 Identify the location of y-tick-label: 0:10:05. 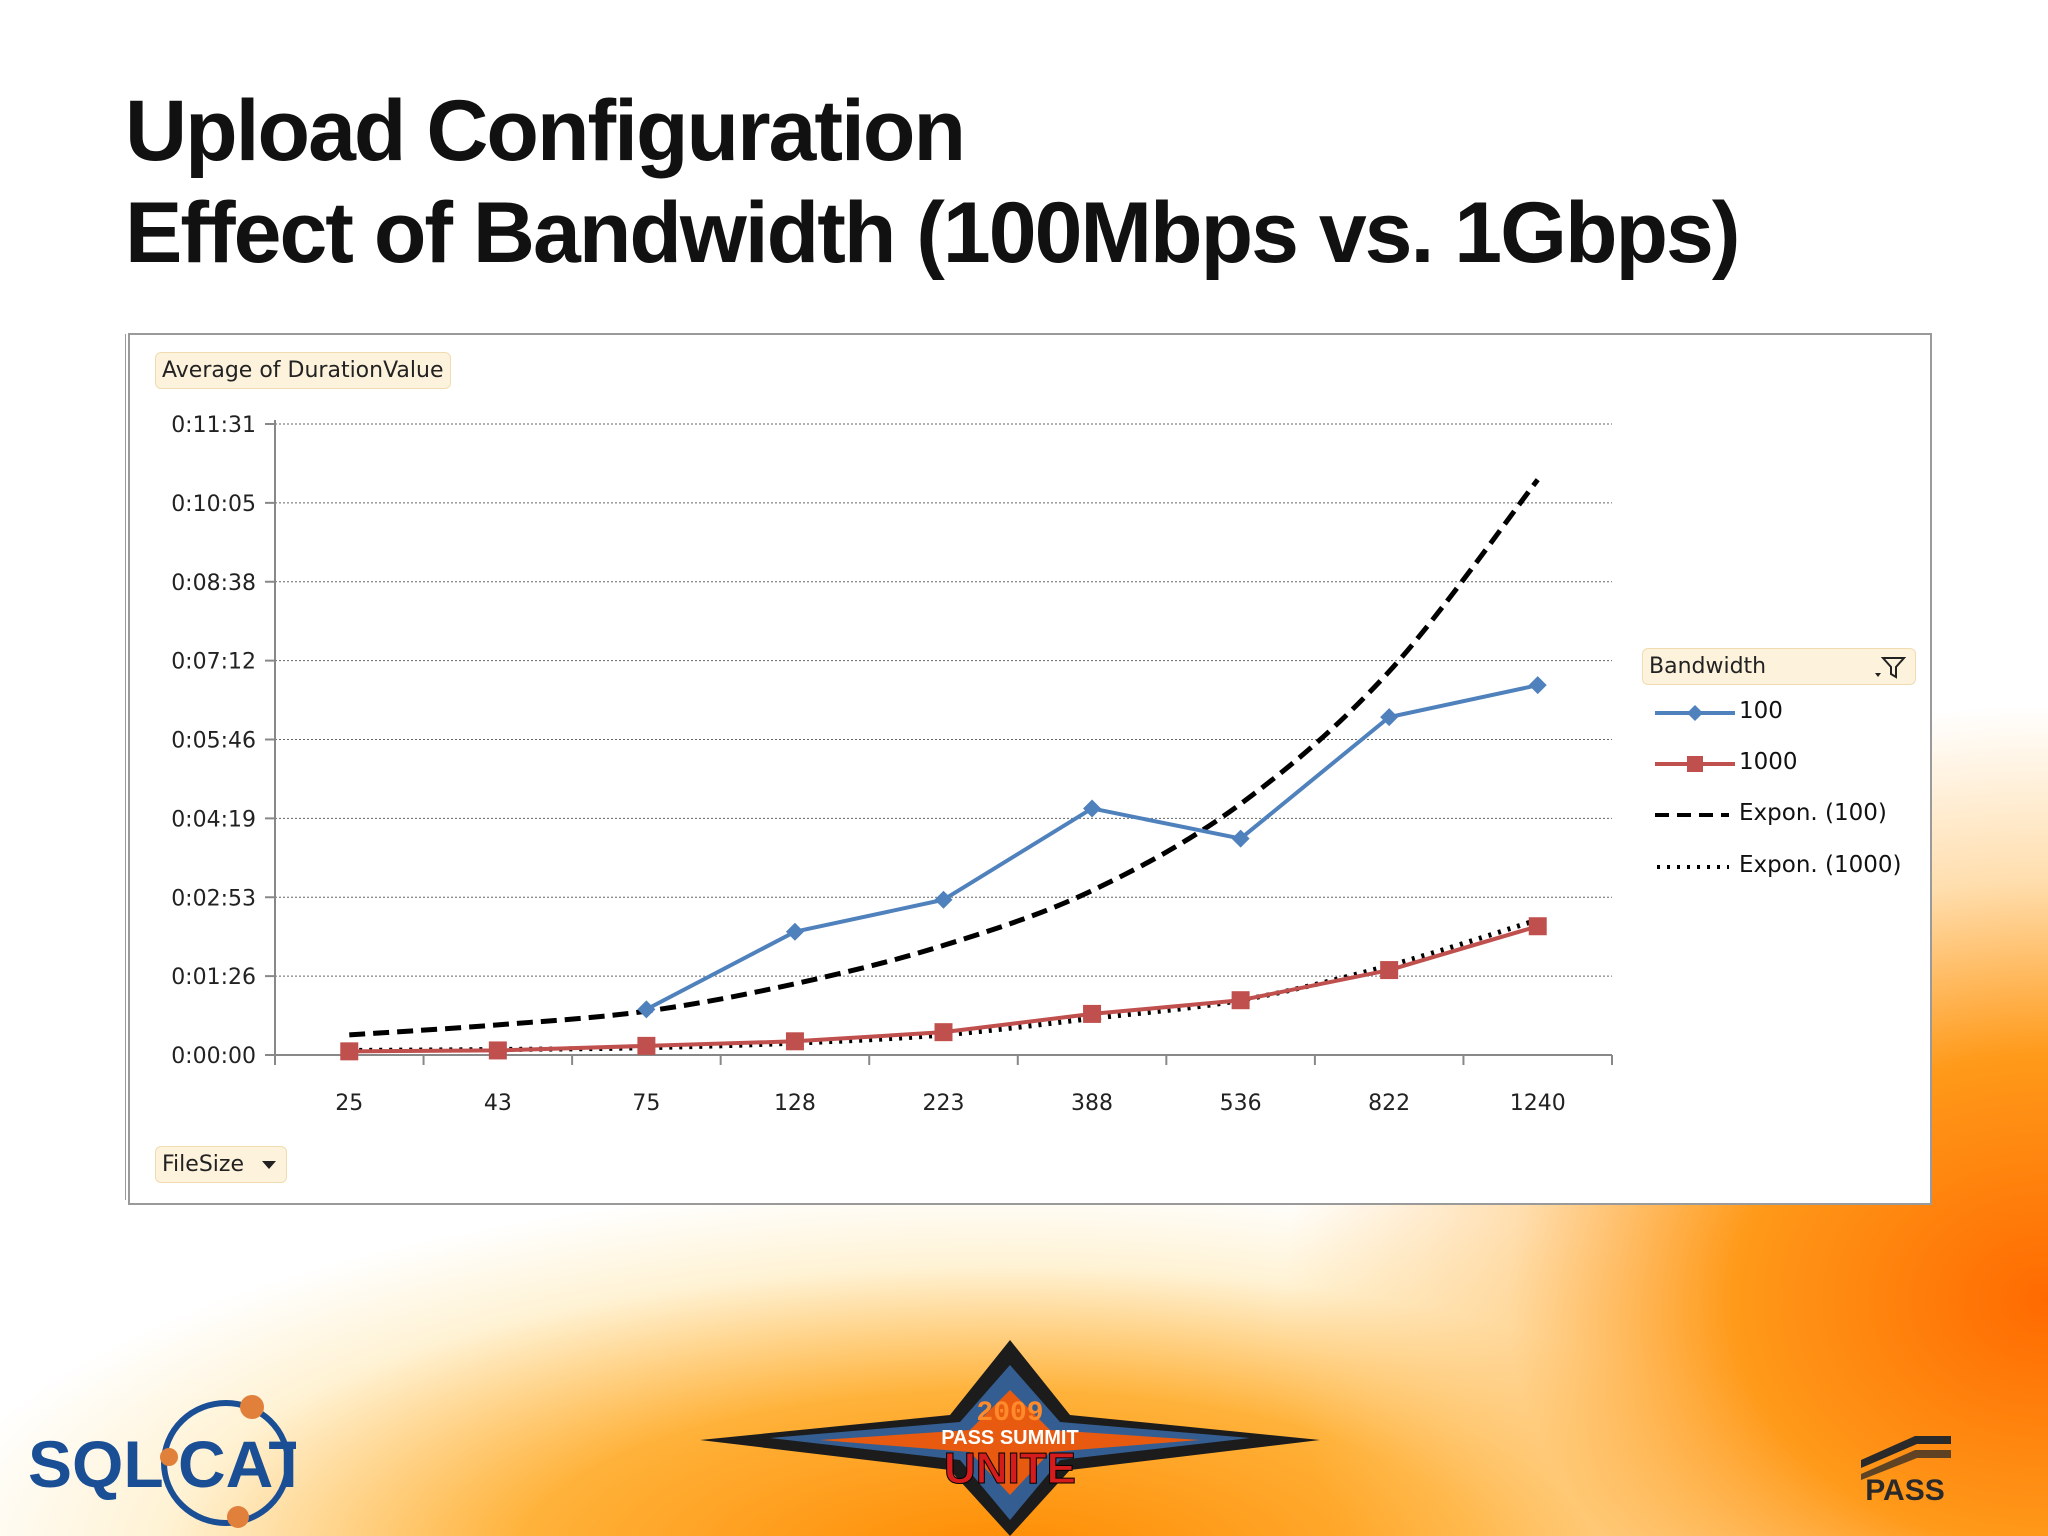
(213, 504).